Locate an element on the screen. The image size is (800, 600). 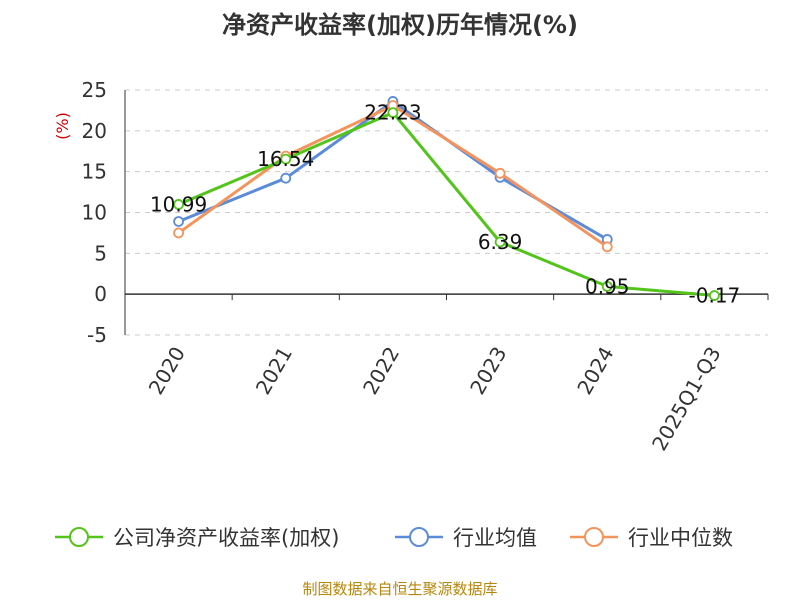
data-label: -0.17 is located at coordinates (715, 296).